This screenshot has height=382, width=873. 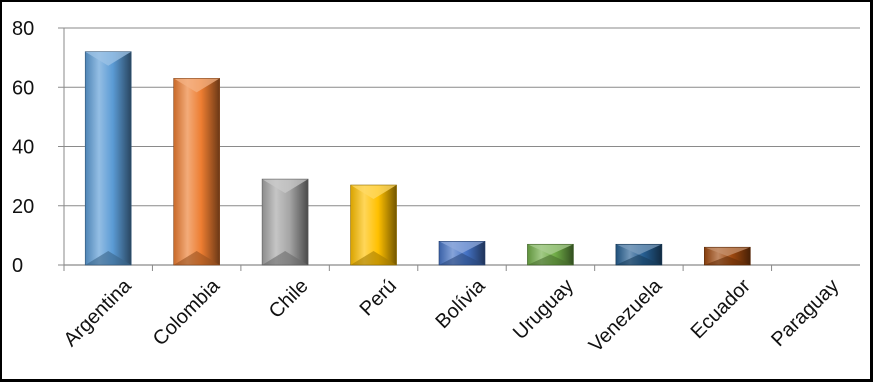 What do you see at coordinates (23, 88) in the screenshot?
I see `y-tick-label: 60` at bounding box center [23, 88].